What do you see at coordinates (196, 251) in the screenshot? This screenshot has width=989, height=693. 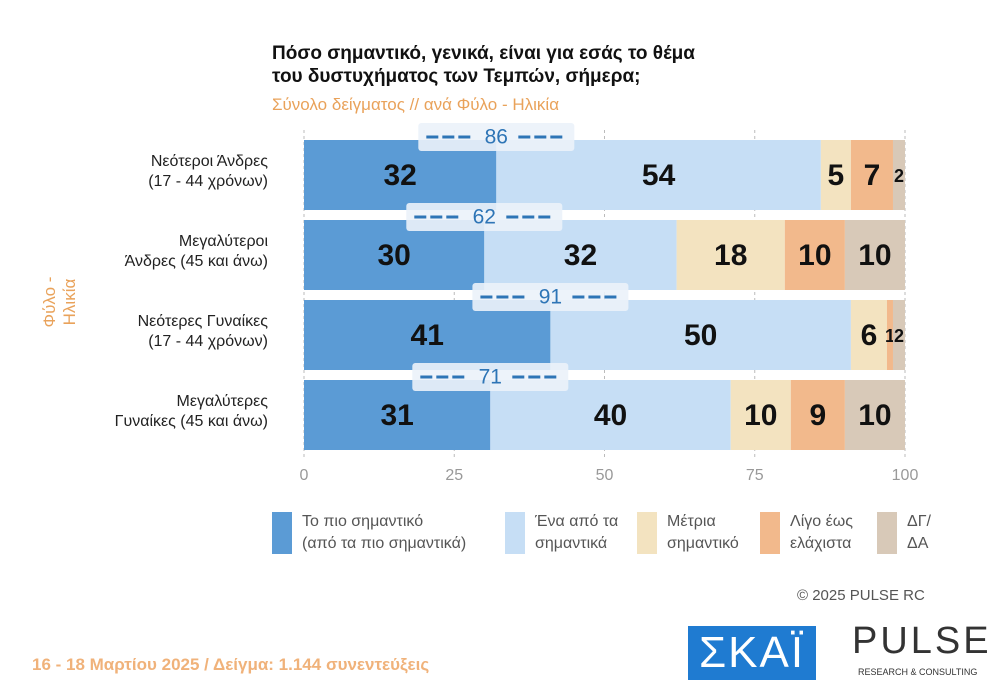 I see `category-label: Μεγαλύτεροι Άνδρες (45 και άνω)` at bounding box center [196, 251].